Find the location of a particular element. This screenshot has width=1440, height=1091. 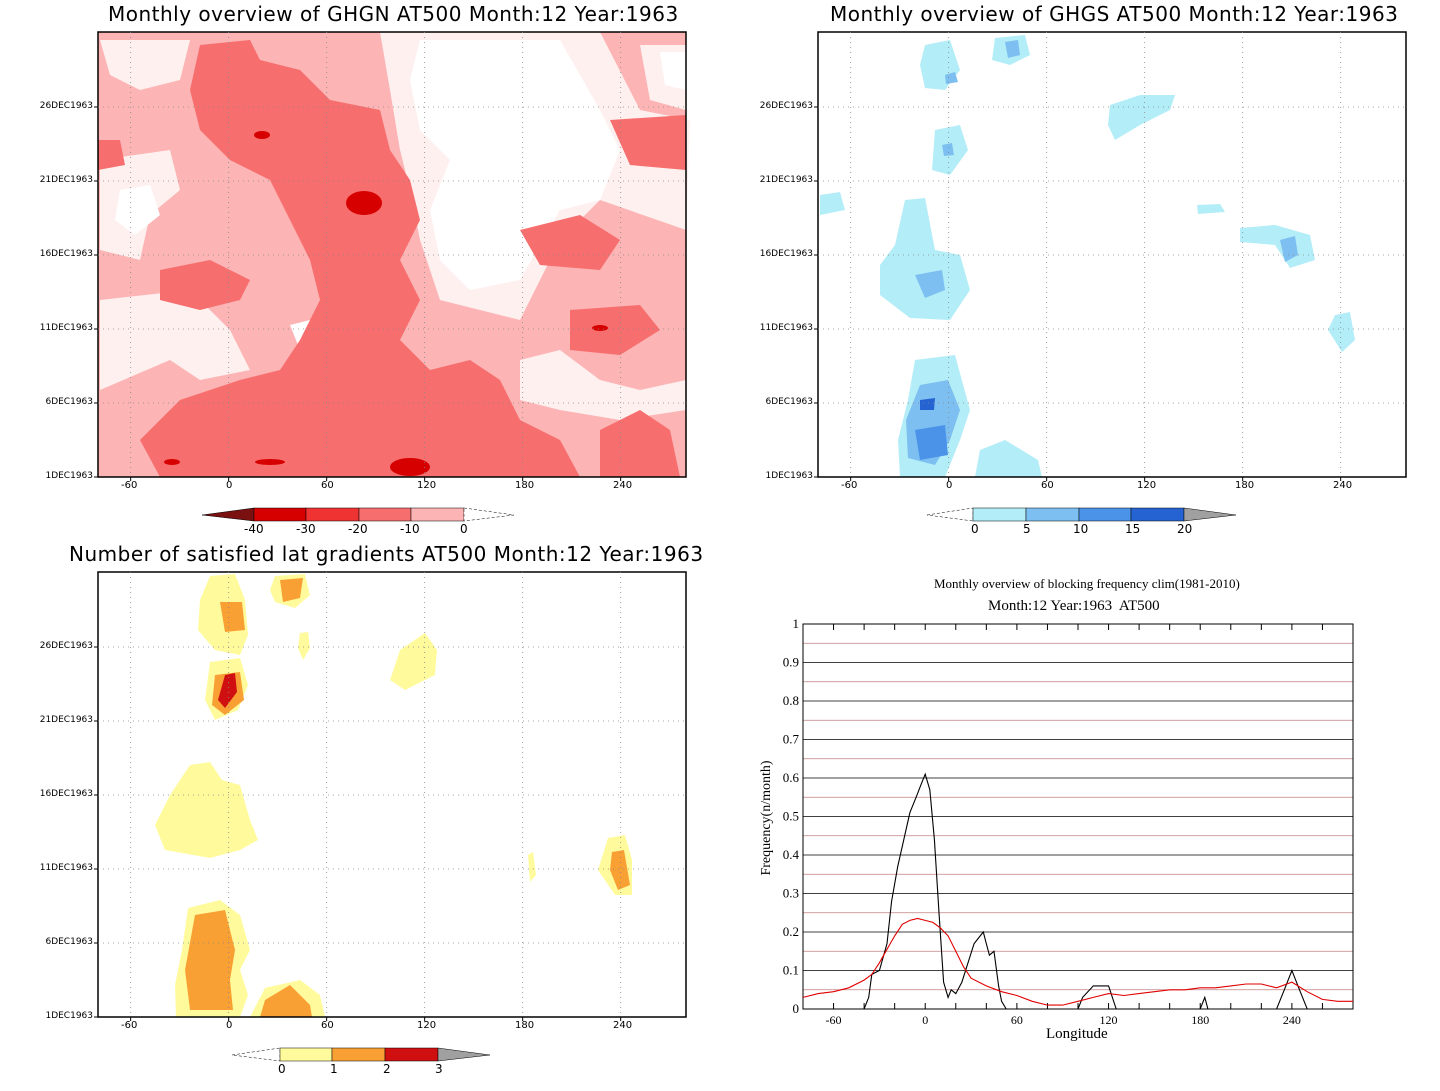

ghgs-cb-tick: 0 is located at coordinates (975, 529).